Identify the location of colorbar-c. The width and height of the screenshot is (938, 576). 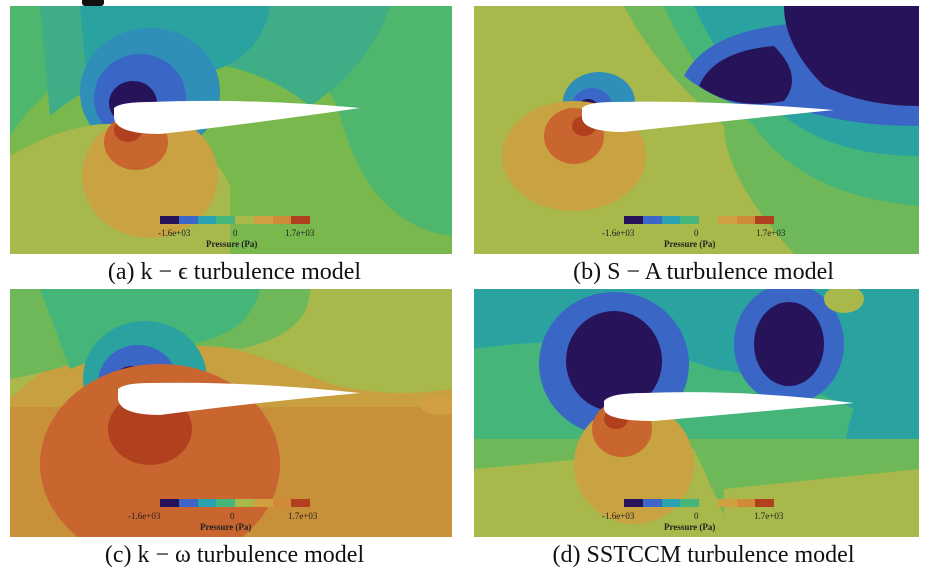
(235, 503).